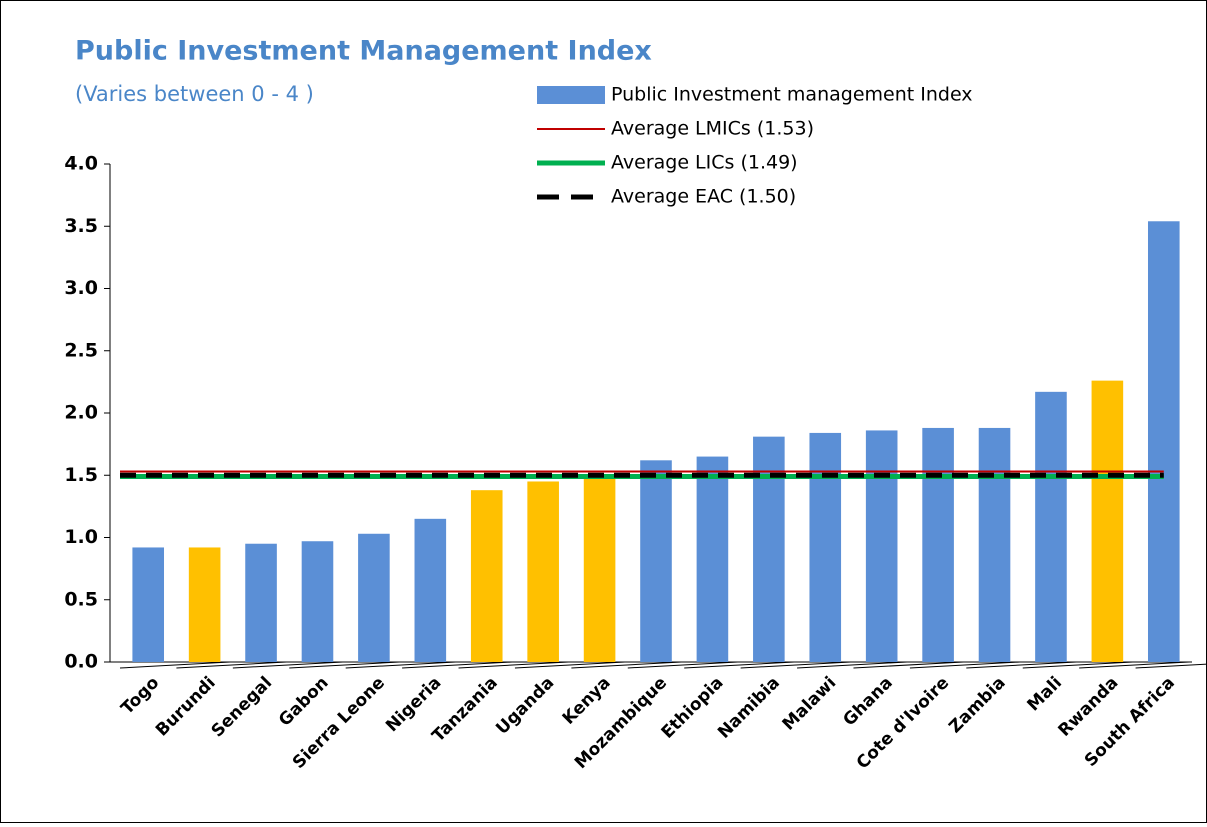  What do you see at coordinates (792, 95) in the screenshot?
I see `legend-label: Public Investment management Index` at bounding box center [792, 95].